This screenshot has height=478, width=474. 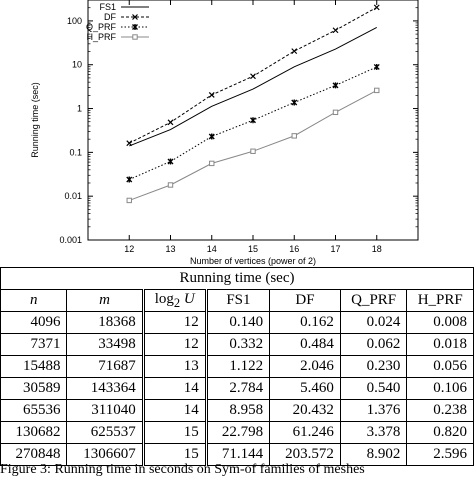 I want to click on x-tick-label: 14, so click(x=212, y=249).